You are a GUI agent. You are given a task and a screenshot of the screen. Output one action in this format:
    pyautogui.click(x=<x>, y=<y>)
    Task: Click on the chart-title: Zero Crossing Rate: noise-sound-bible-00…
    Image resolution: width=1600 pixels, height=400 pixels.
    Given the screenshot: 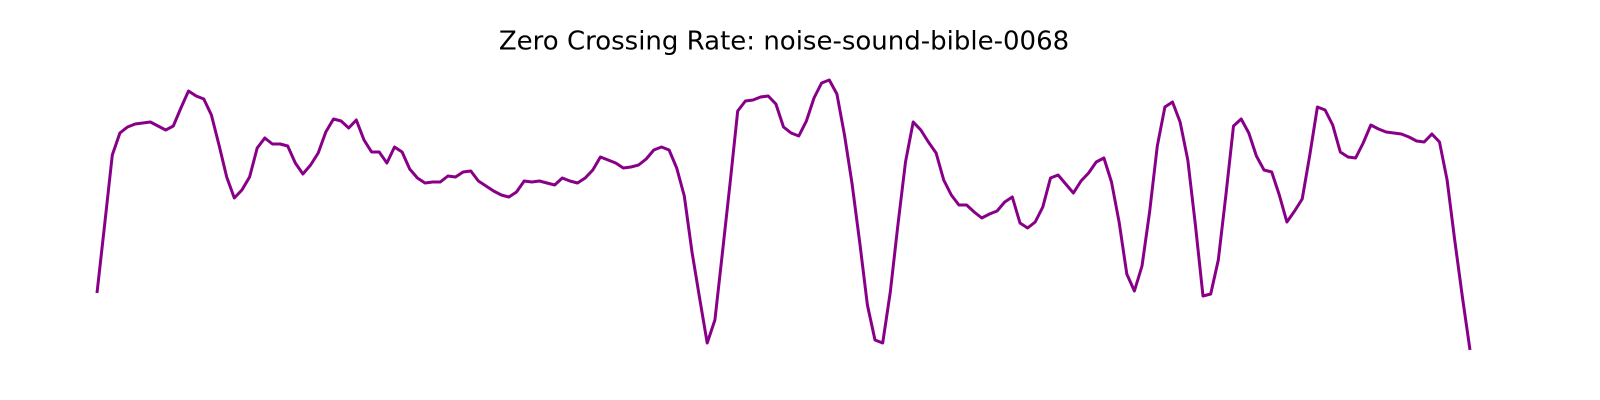 What is the action you would take?
    pyautogui.click(x=784, y=42)
    